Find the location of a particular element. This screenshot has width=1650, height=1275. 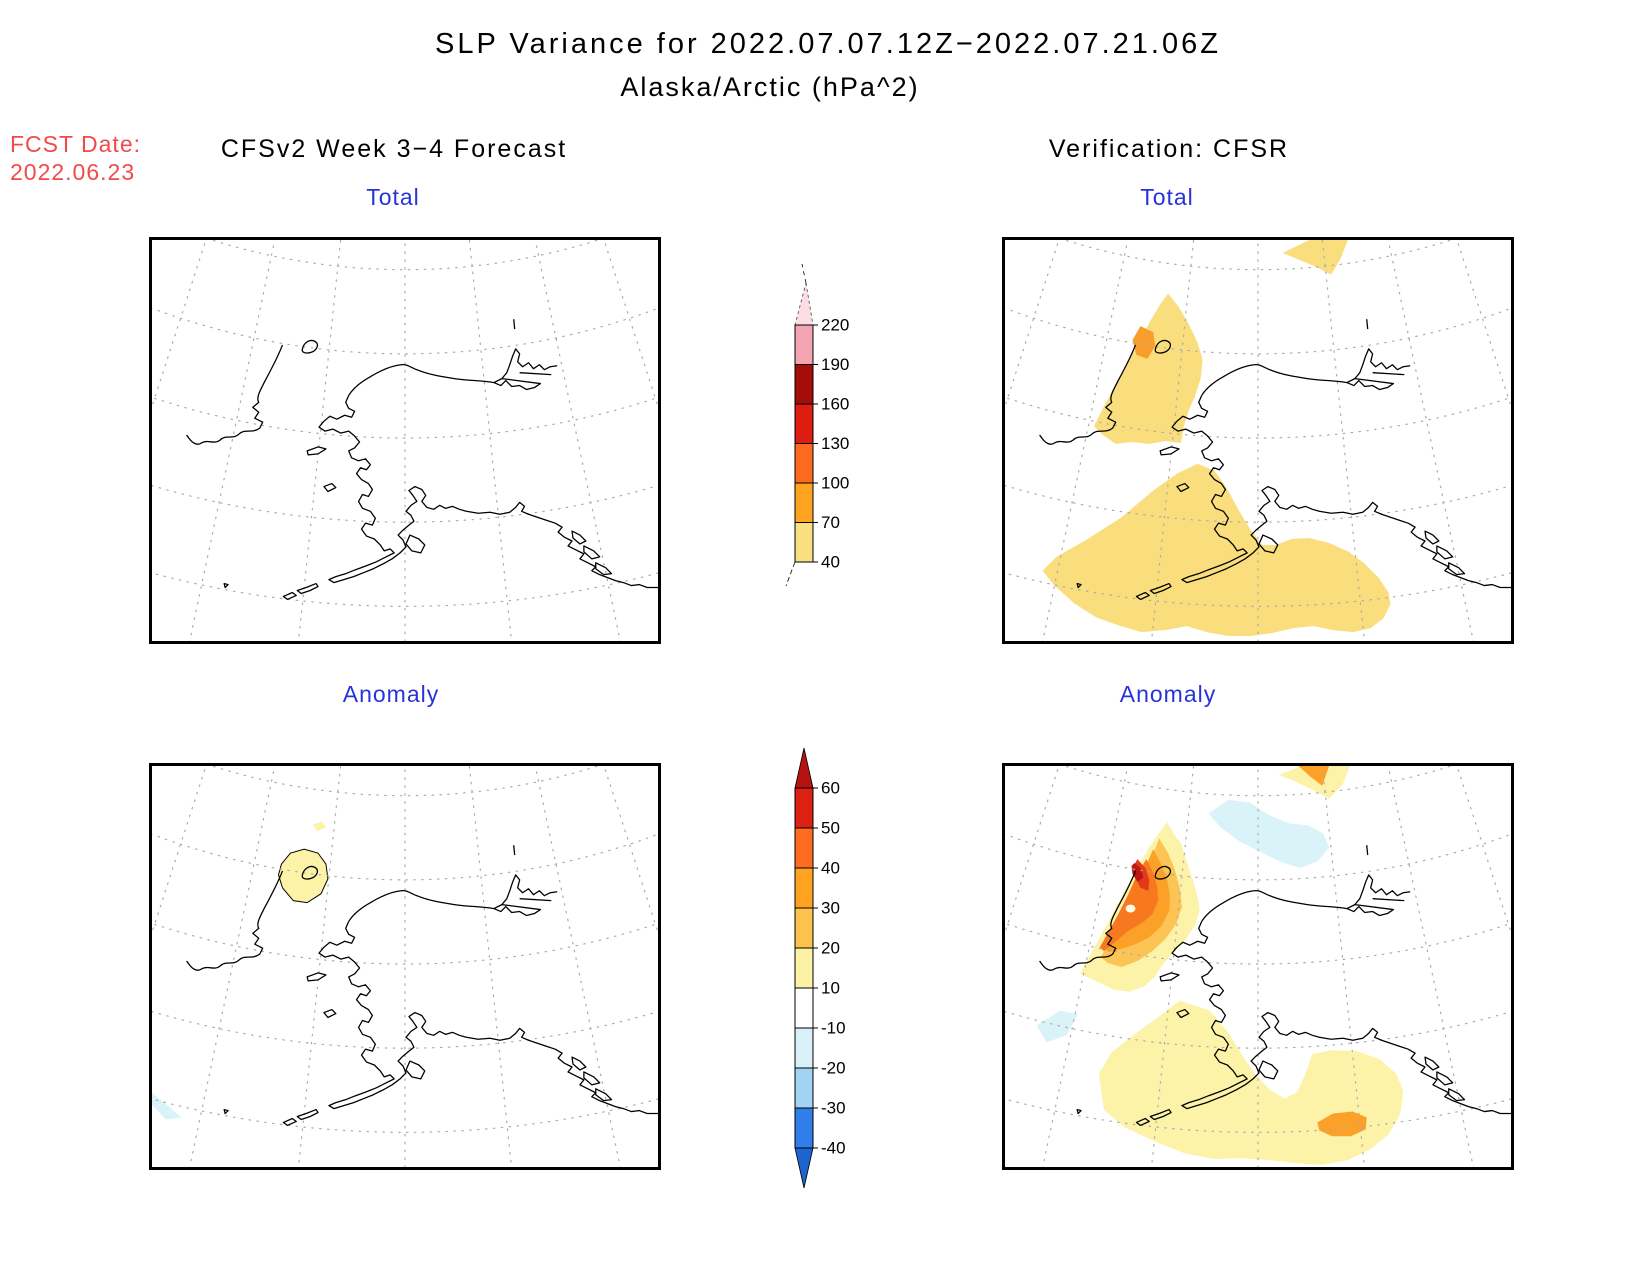

panel-title-forecast-anomaly: Anomaly is located at coordinates (391, 694).